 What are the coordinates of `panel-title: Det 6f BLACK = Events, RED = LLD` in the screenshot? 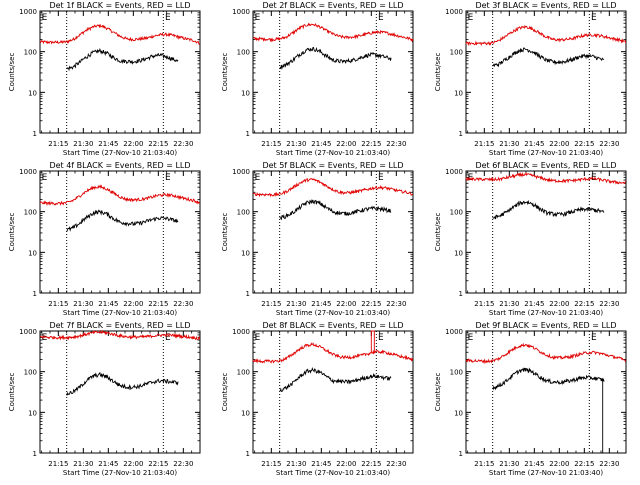 It's located at (545, 165).